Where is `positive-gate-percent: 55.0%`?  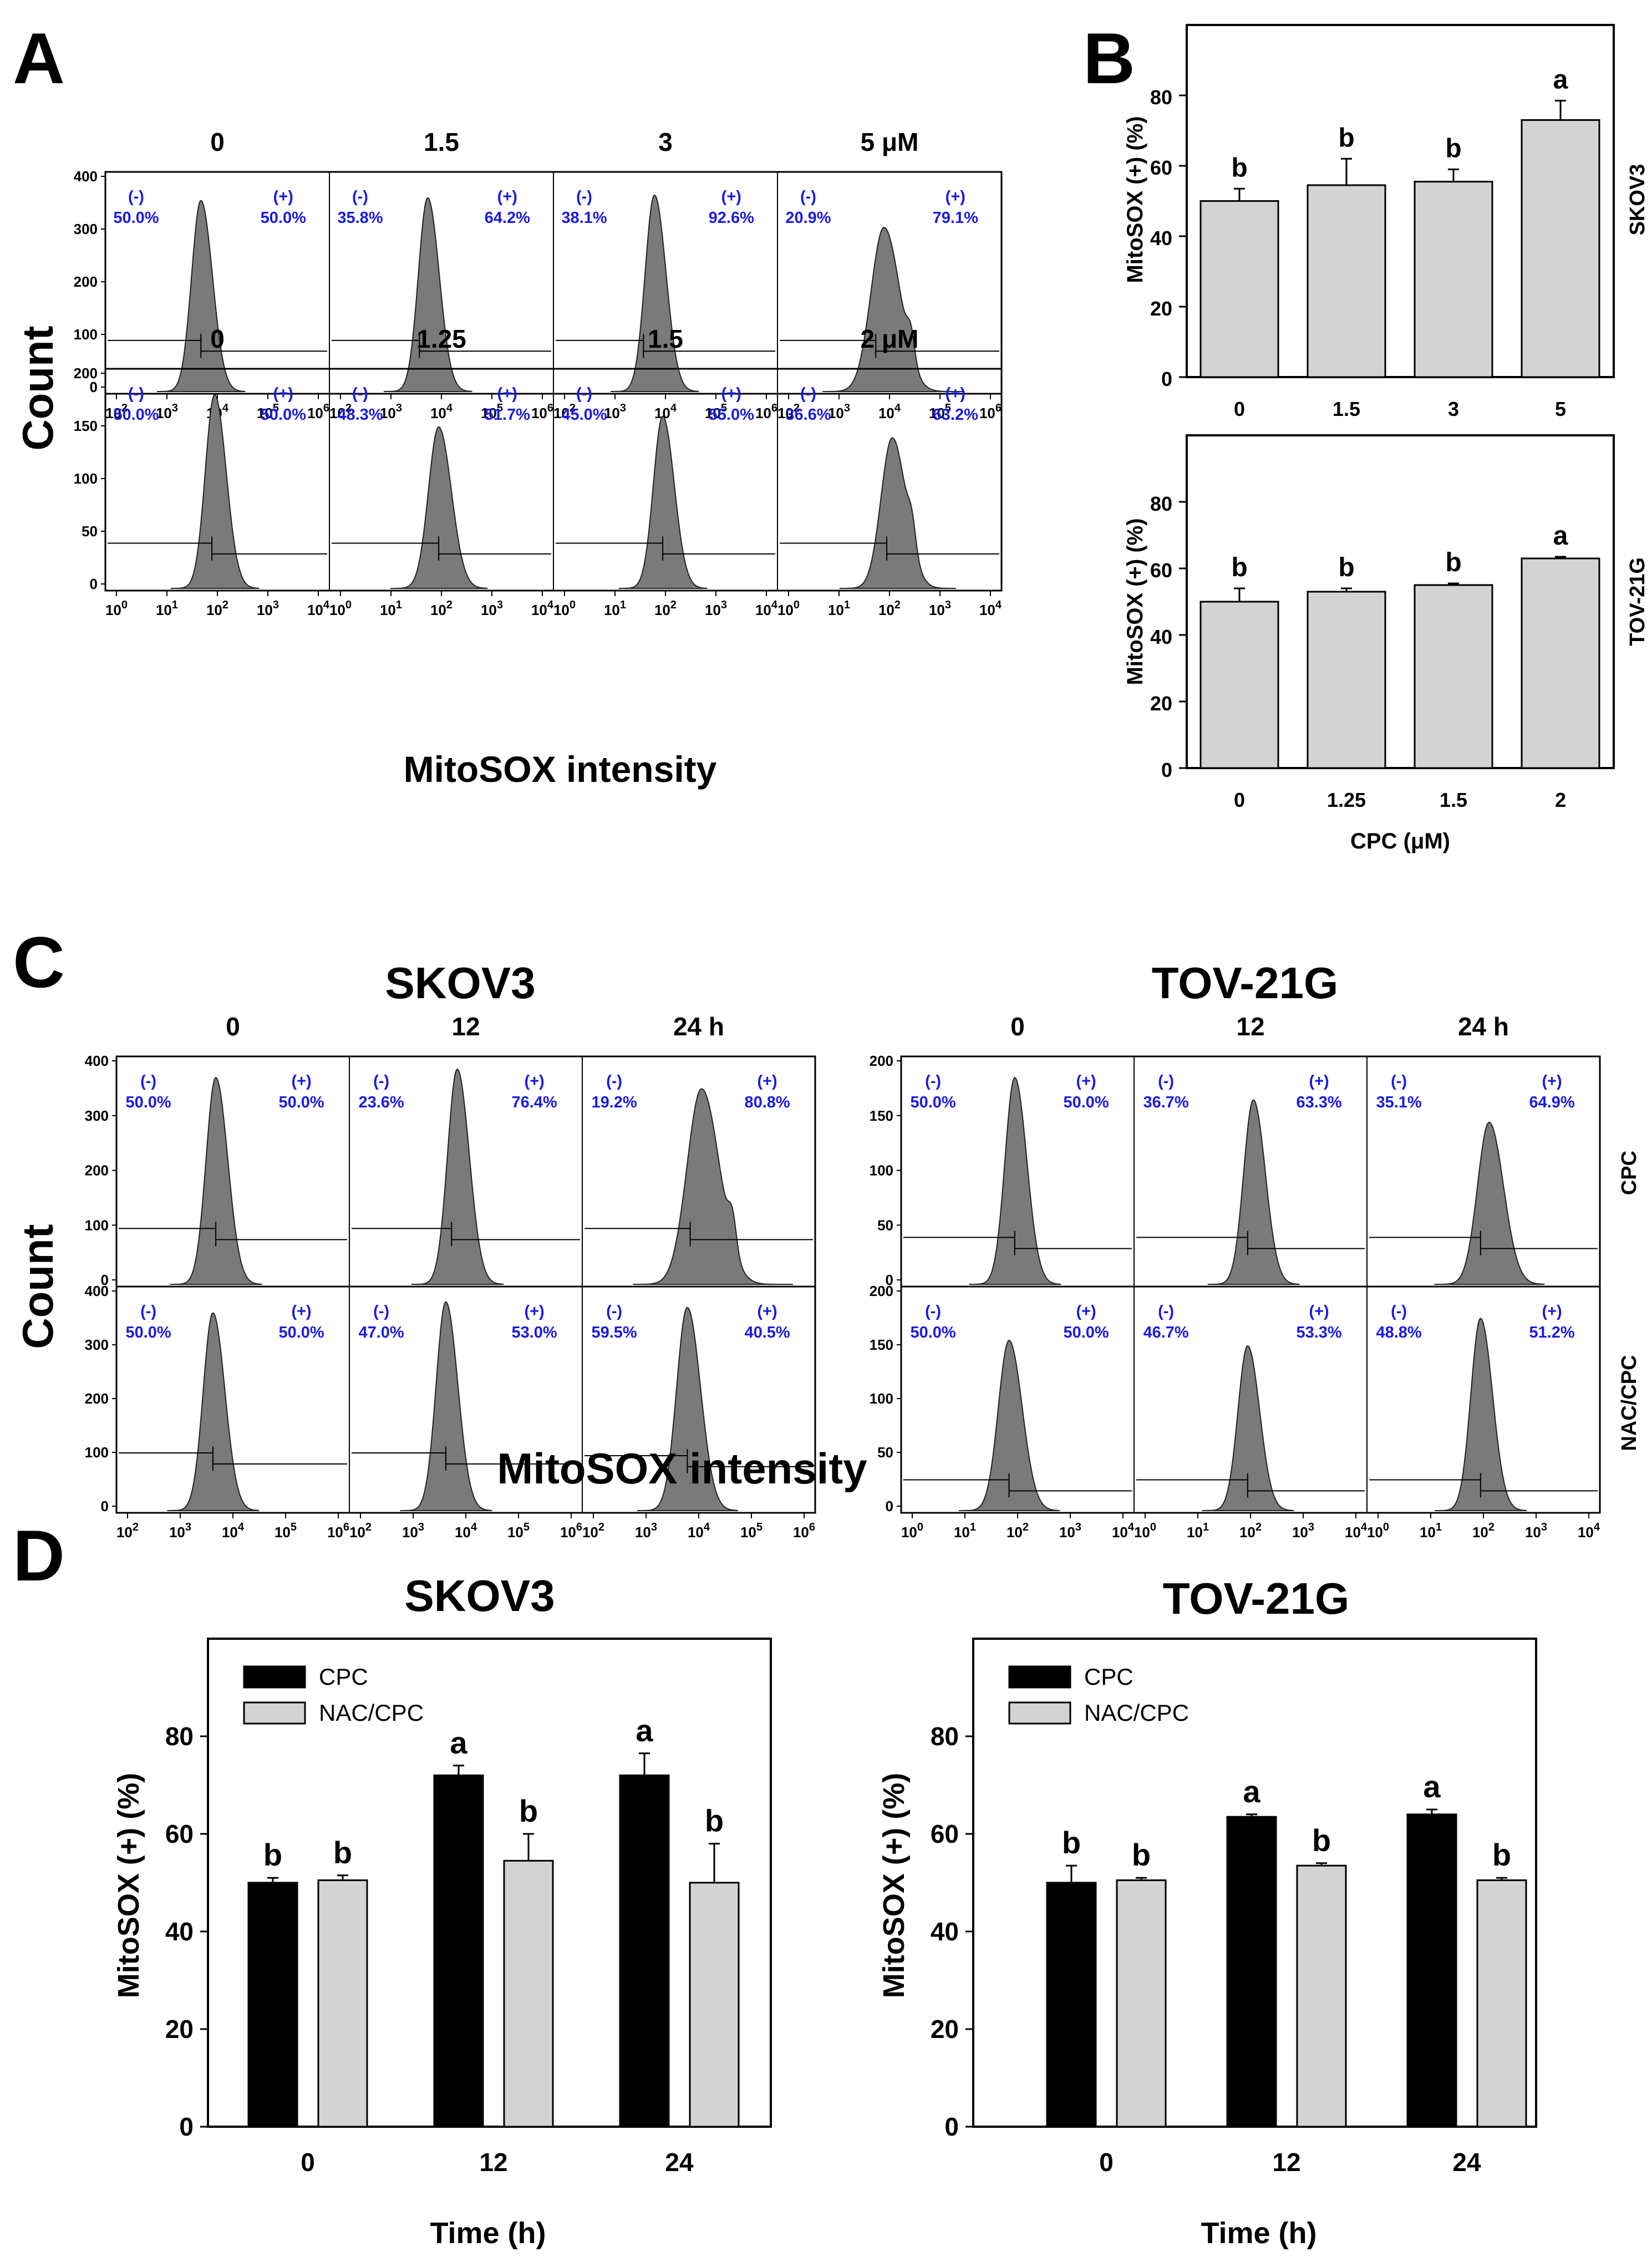
positive-gate-percent: 55.0% is located at coordinates (731, 415).